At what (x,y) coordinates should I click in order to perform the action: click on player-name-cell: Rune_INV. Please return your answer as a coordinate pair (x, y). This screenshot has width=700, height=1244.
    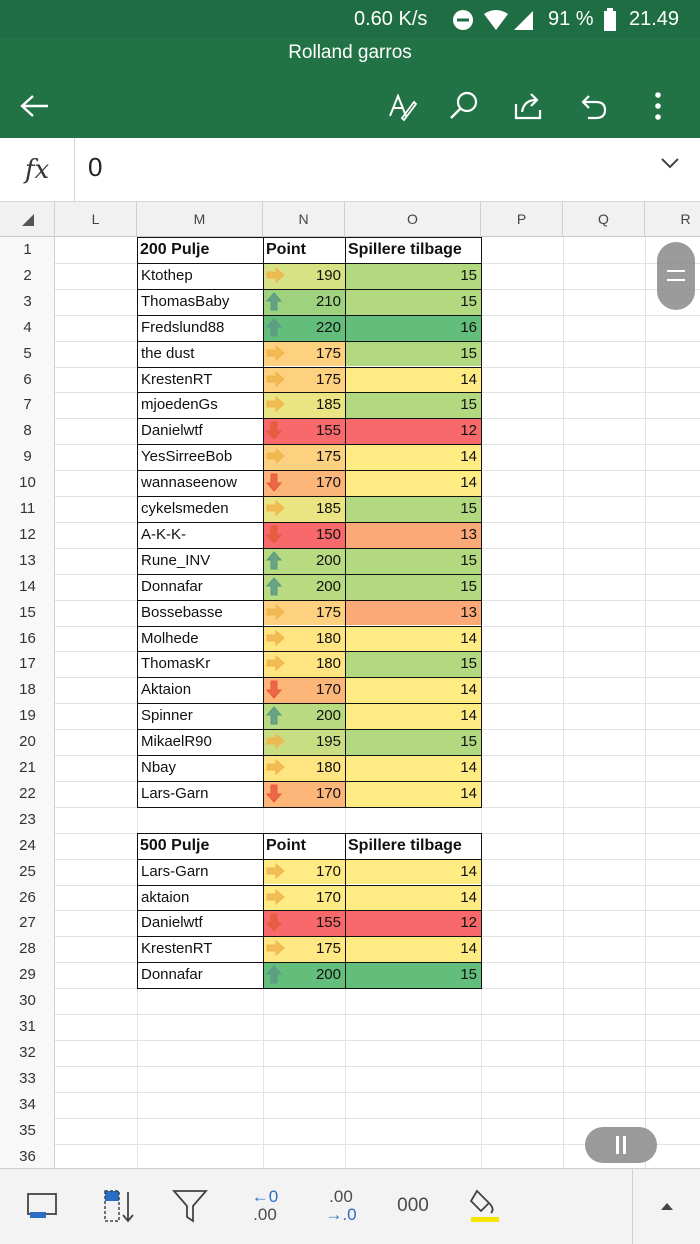
    Looking at the image, I should click on (200, 560).